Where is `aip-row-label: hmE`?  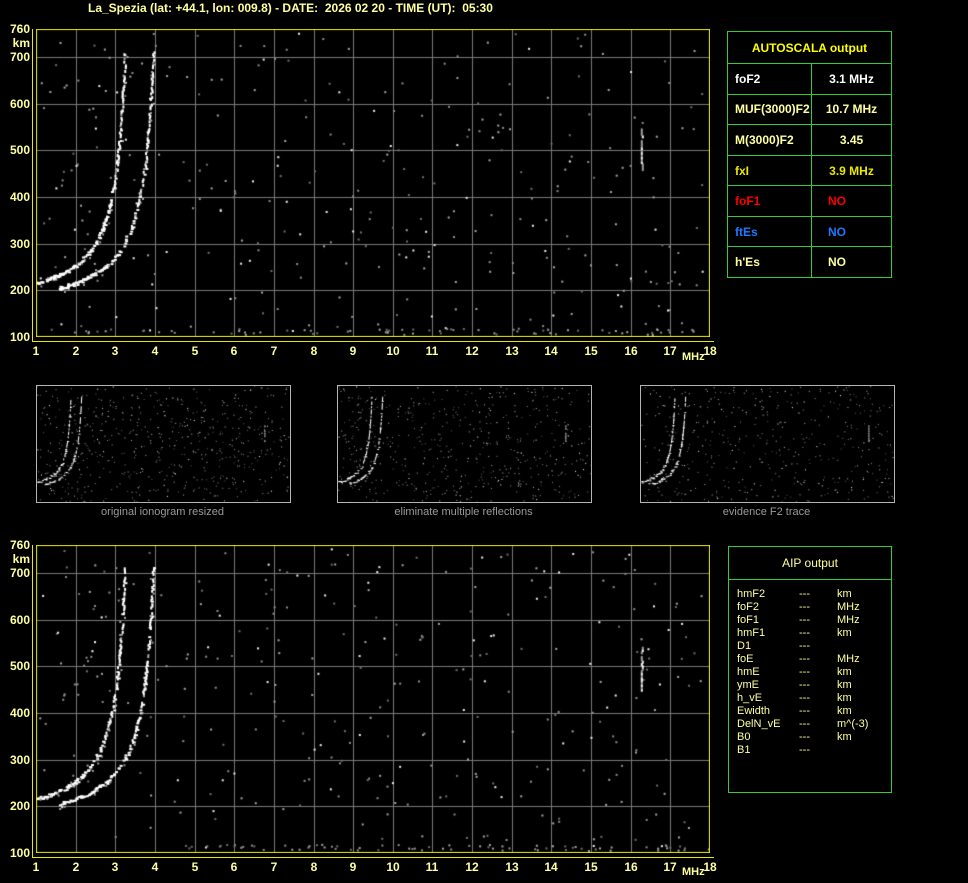
aip-row-label: hmE is located at coordinates (748, 672).